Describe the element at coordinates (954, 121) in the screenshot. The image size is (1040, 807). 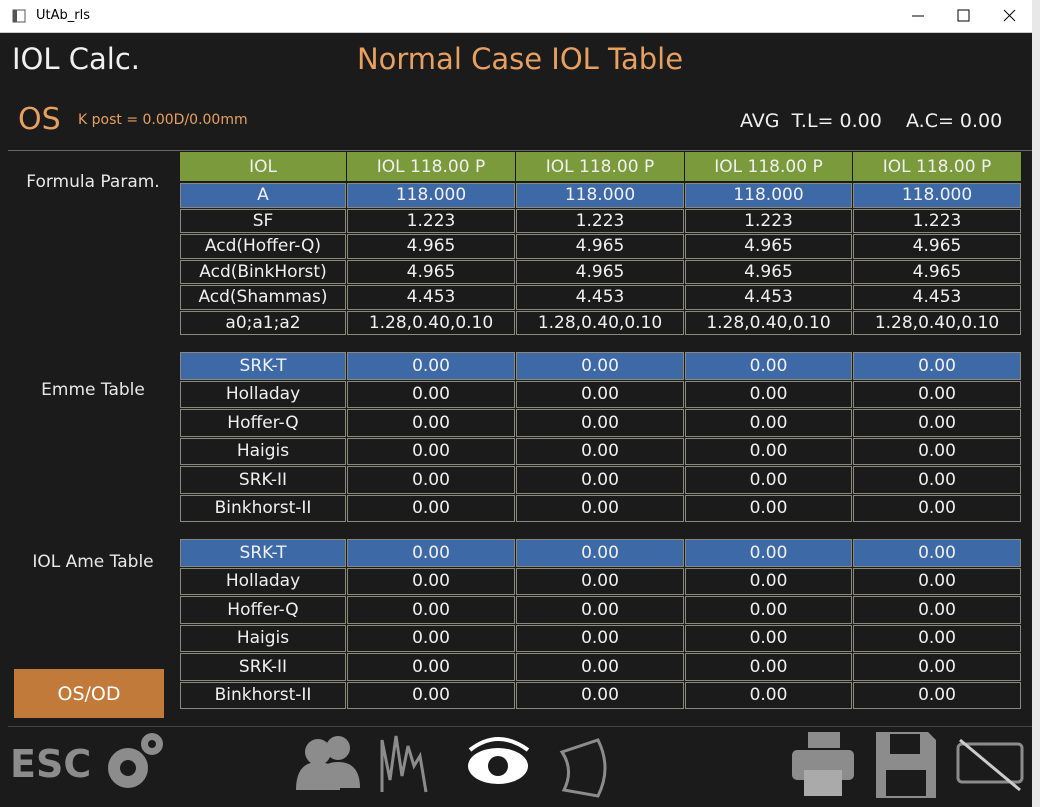
I see `ac-value: A.C= 0.00` at that location.